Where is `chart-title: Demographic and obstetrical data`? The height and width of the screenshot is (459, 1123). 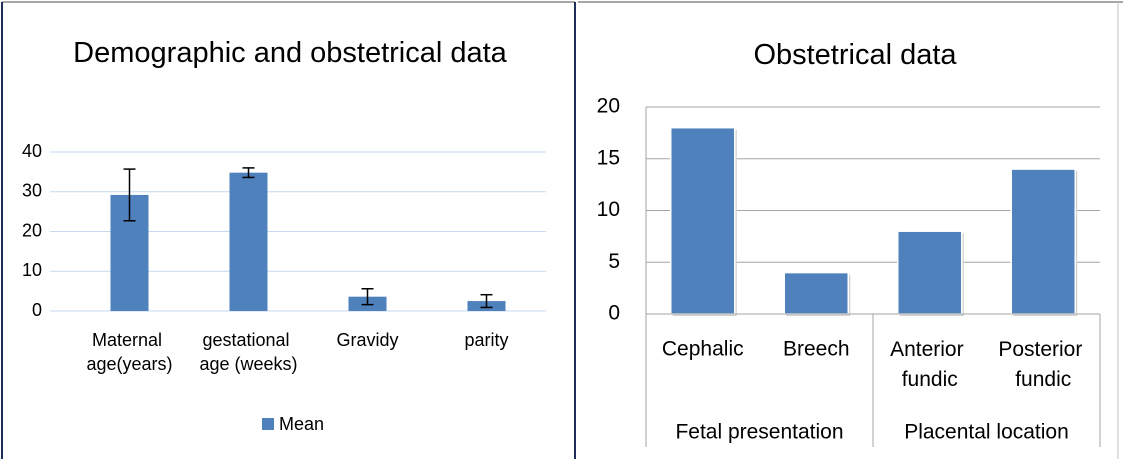 chart-title: Demographic and obstetrical data is located at coordinates (290, 53).